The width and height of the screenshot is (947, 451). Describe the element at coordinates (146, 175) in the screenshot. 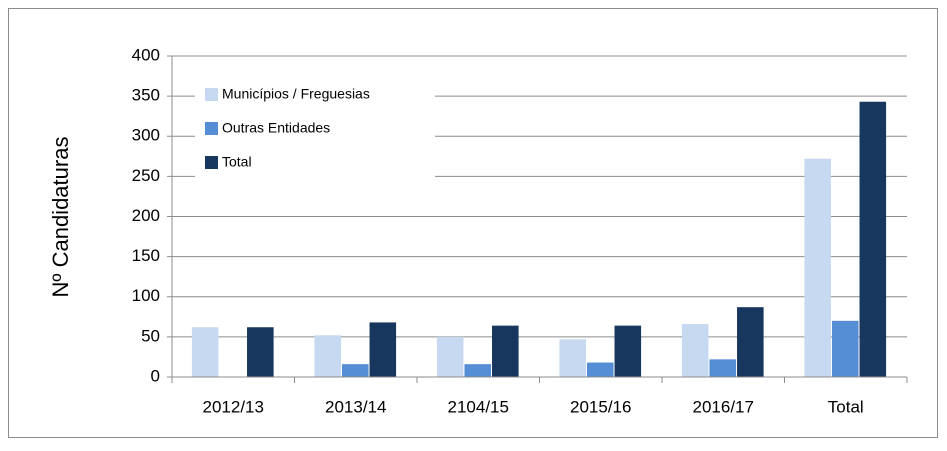

I see `y-tick-label: 250` at that location.